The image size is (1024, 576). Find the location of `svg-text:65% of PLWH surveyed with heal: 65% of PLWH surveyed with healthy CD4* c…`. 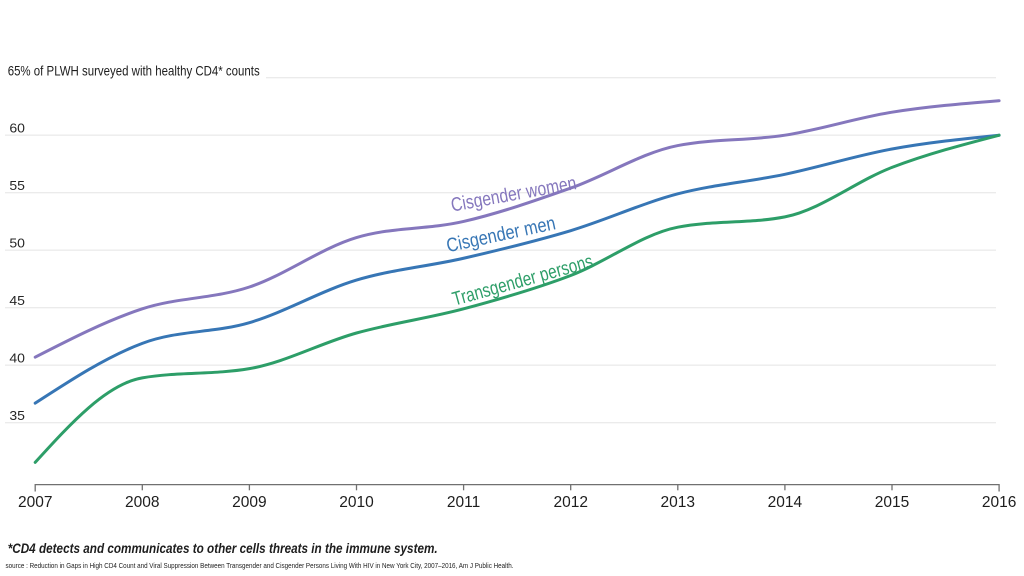

svg-text:65% of PLWH surveyed with heal: 65% of PLWH surveyed with healthy CD4* c… is located at coordinates (134, 71).